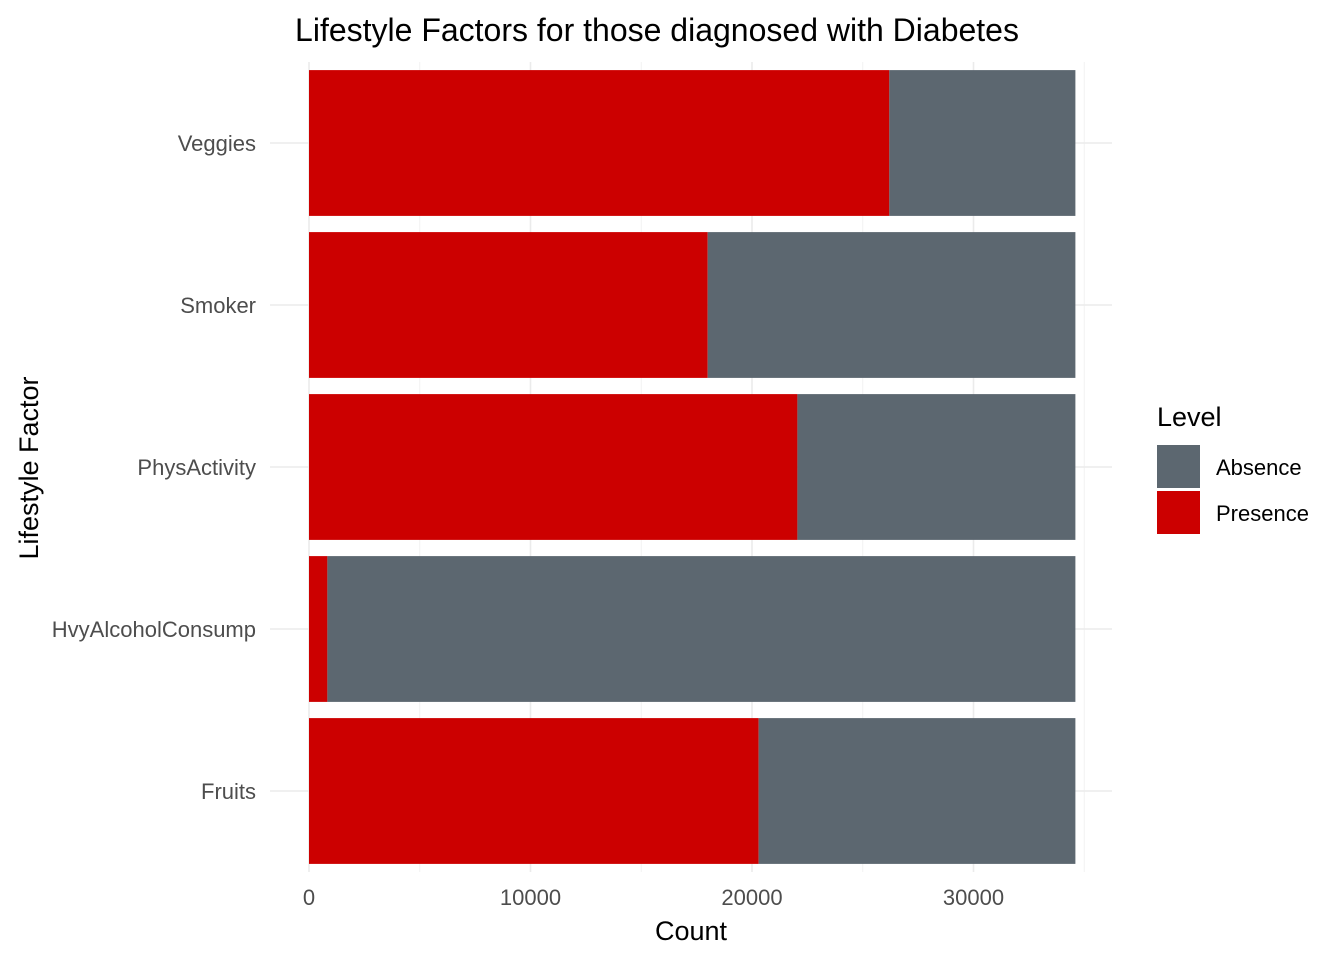 The image size is (1344, 960). I want to click on legend: Level Absence Presence, so click(1233, 468).